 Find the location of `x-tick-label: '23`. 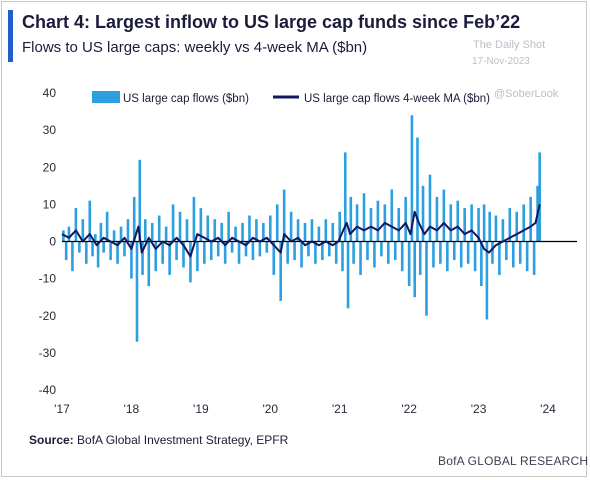

x-tick-label: '23 is located at coordinates (479, 409).